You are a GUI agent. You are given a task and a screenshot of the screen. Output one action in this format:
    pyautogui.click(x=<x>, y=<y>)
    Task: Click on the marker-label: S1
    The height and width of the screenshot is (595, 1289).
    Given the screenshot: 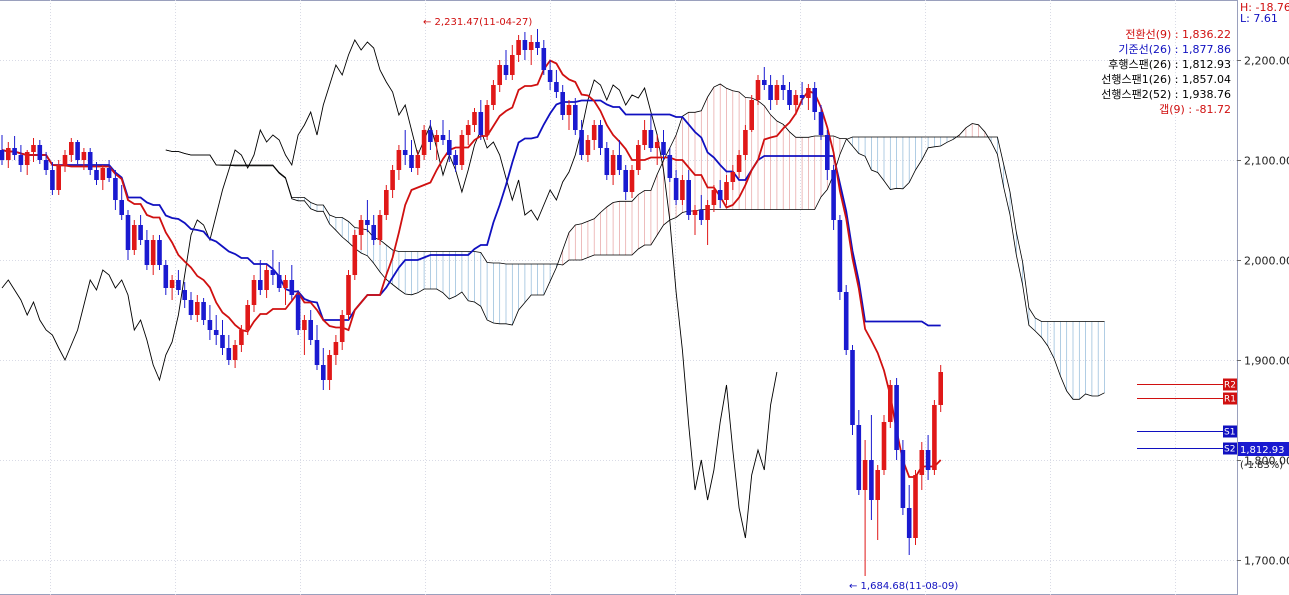 What is the action you would take?
    pyautogui.click(x=1229, y=433)
    